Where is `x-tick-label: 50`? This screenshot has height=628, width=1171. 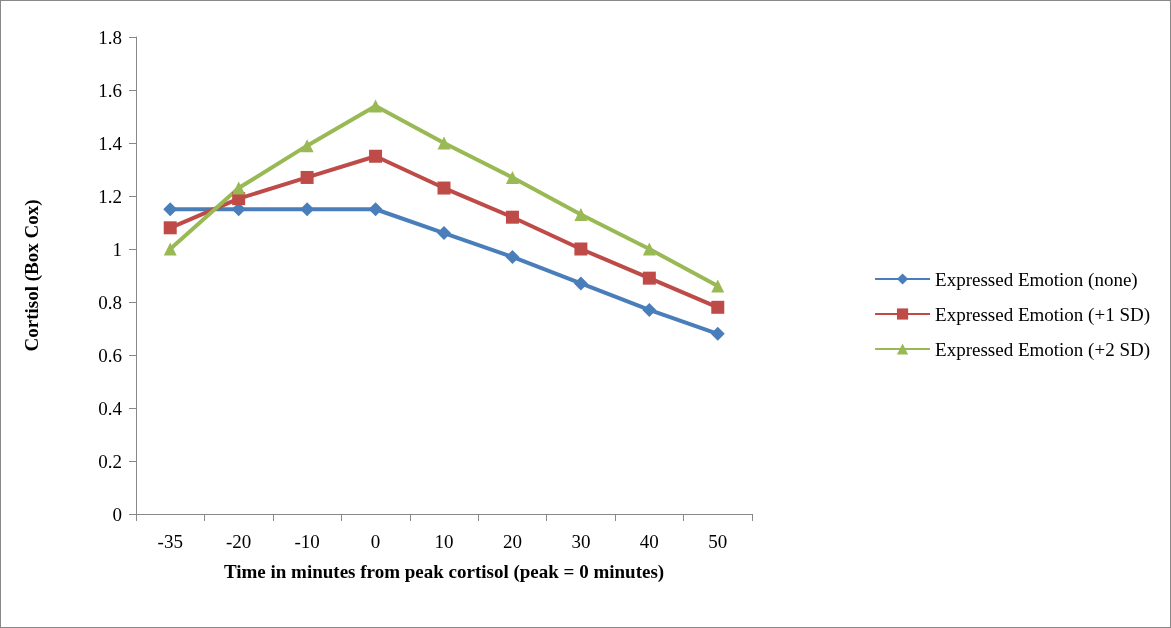 x-tick-label: 50 is located at coordinates (718, 541).